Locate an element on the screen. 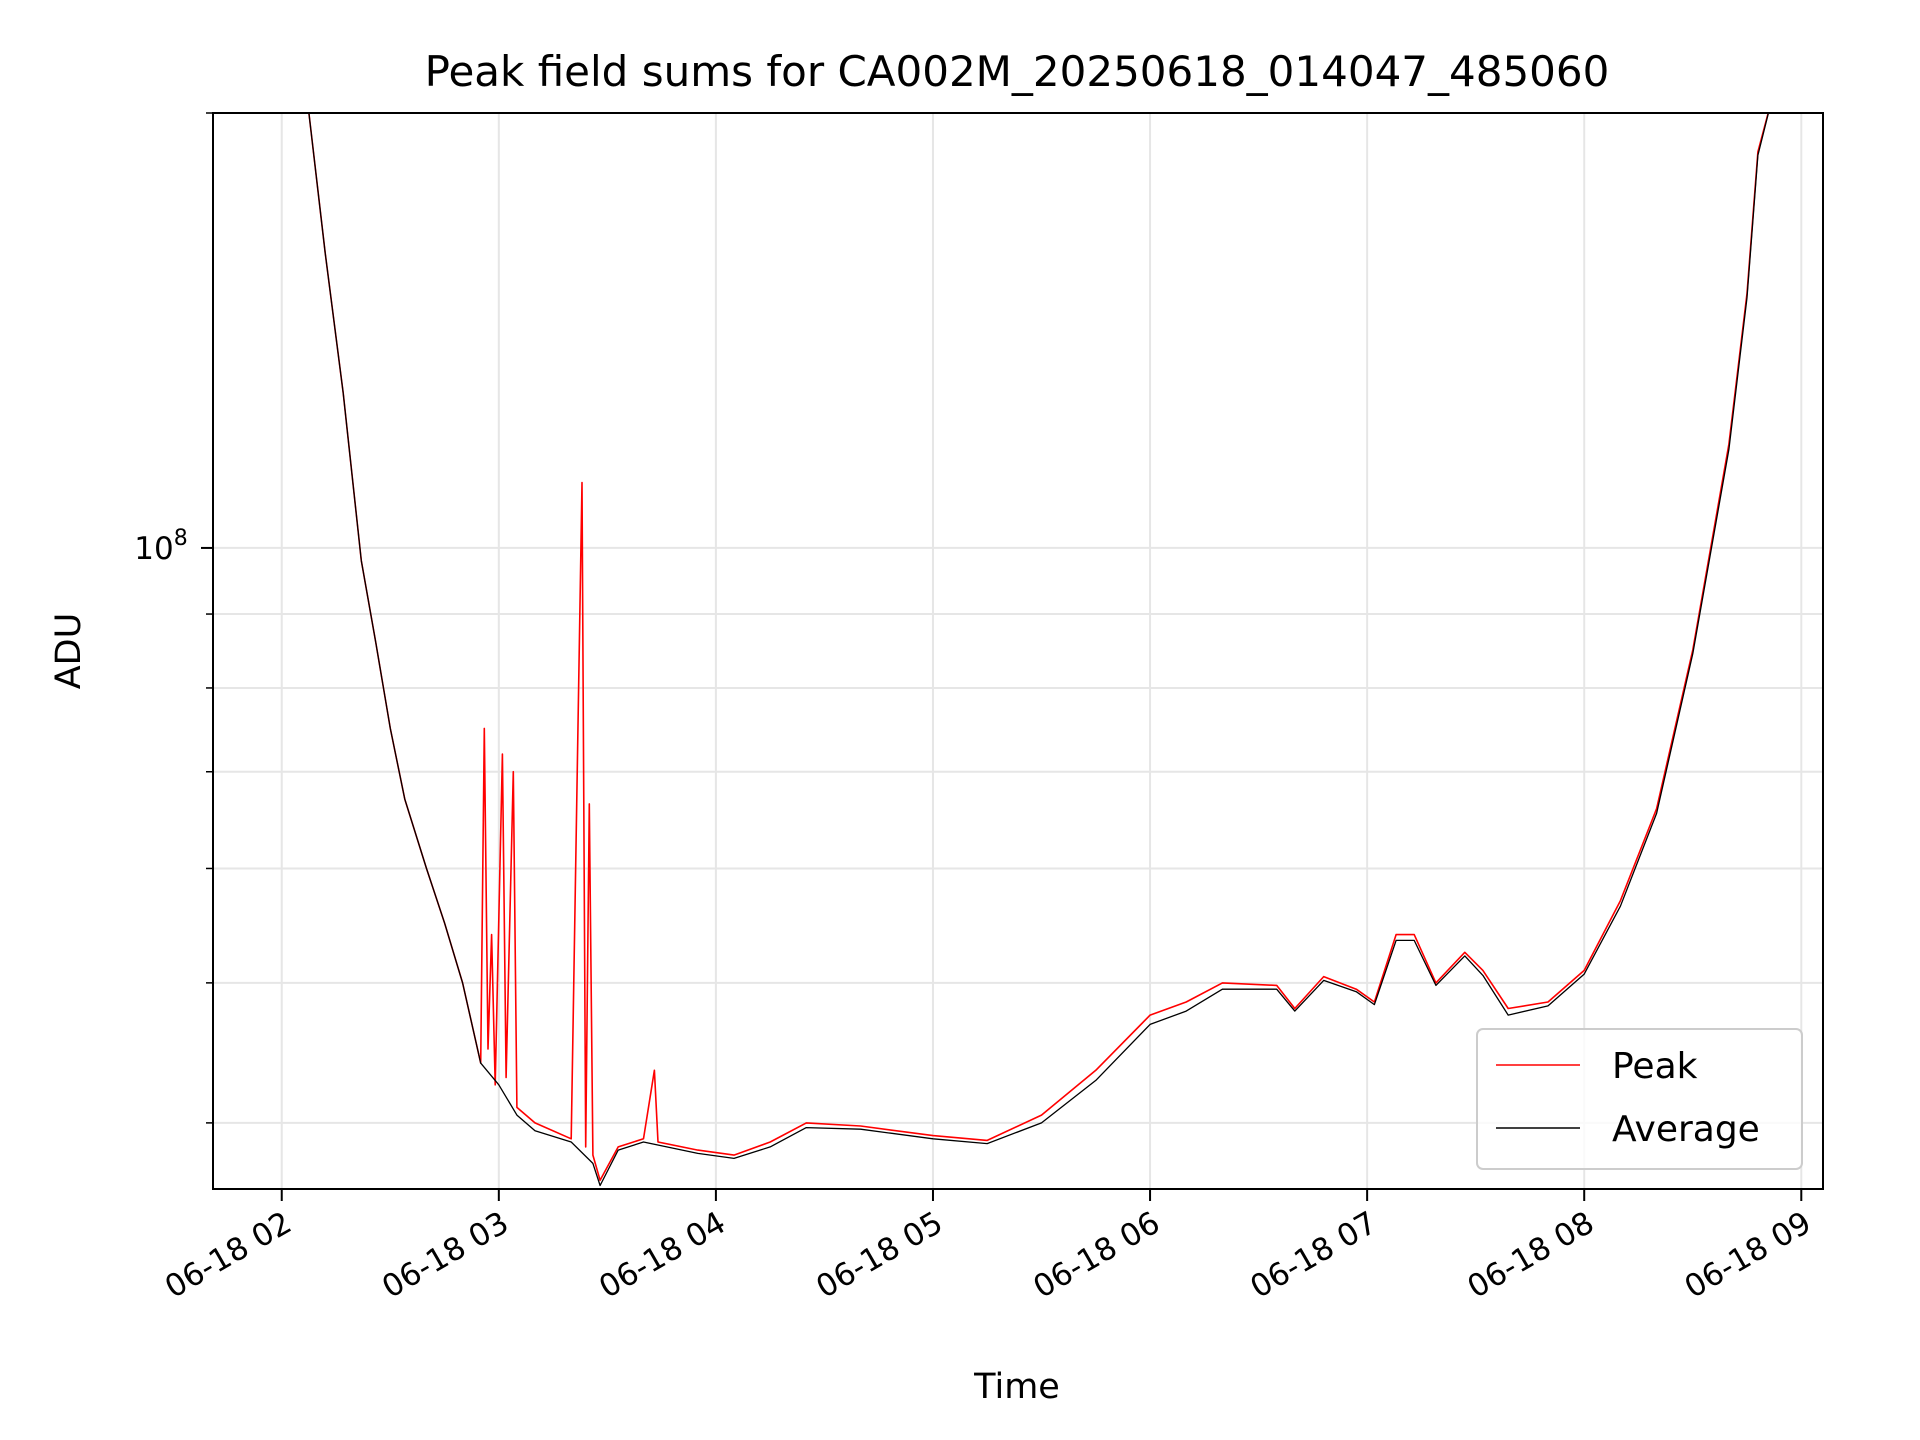 The image size is (1920, 1440). x-tick-label: 06-18 03 is located at coordinates (445, 1255).